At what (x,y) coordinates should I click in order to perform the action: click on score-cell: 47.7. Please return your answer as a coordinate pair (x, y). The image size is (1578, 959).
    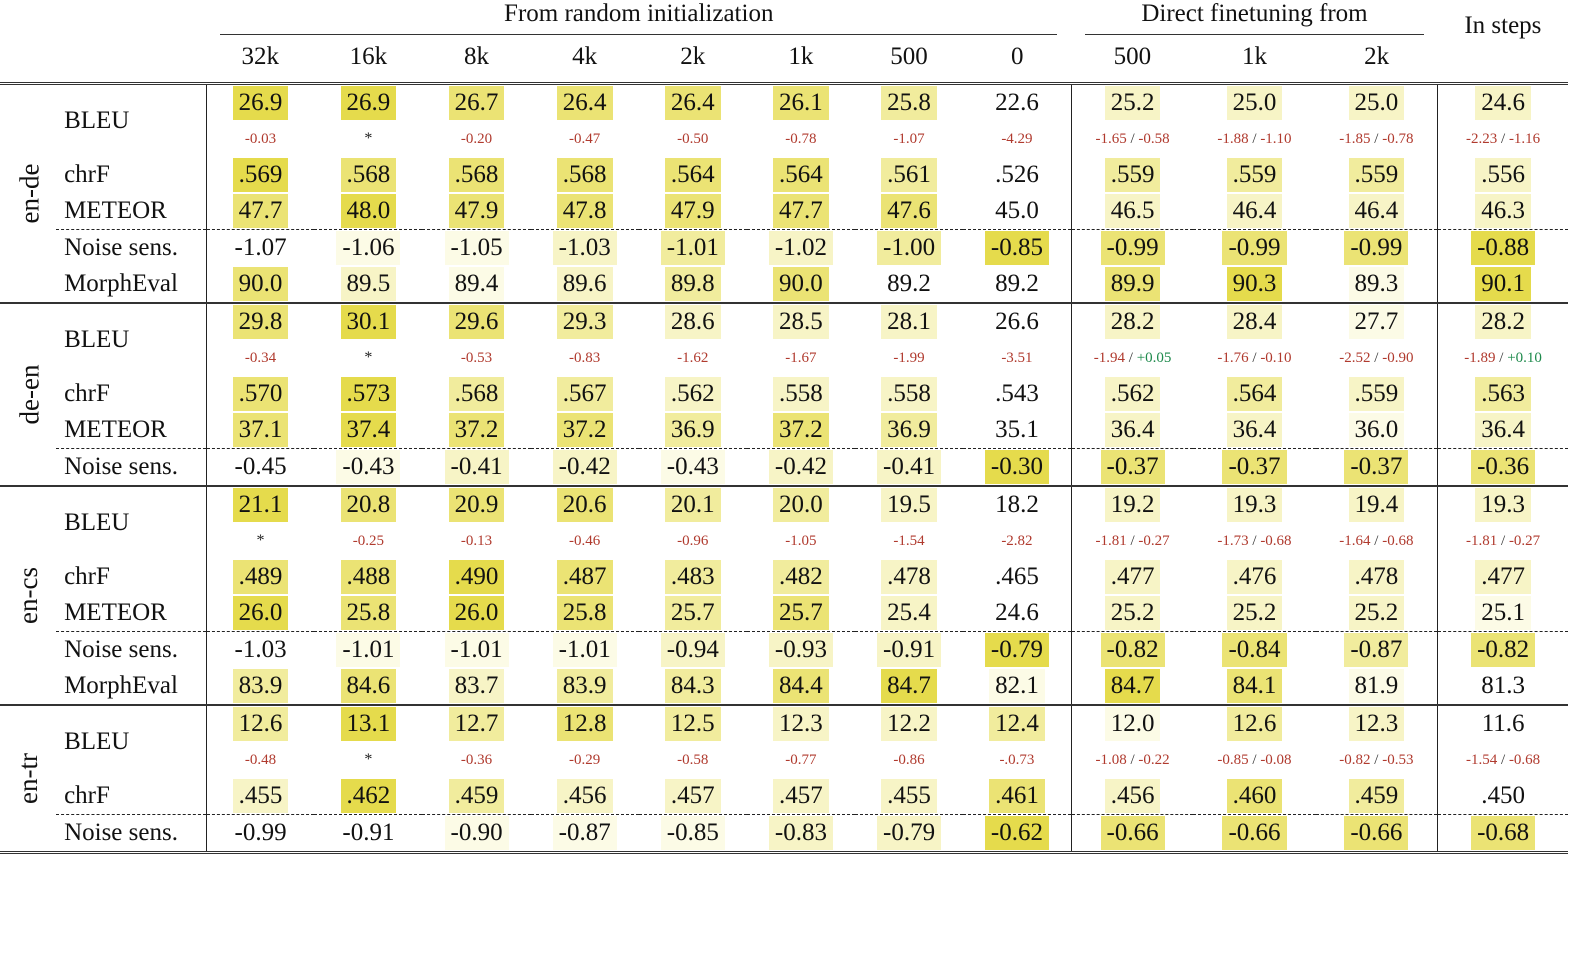
    Looking at the image, I should click on (801, 211).